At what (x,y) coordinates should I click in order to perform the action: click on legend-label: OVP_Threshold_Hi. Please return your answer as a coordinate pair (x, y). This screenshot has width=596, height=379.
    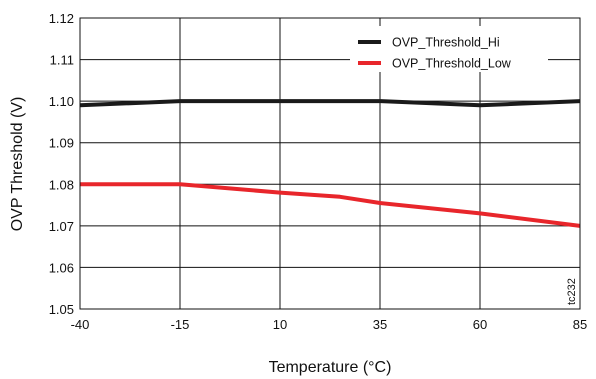
    Looking at the image, I should click on (446, 43).